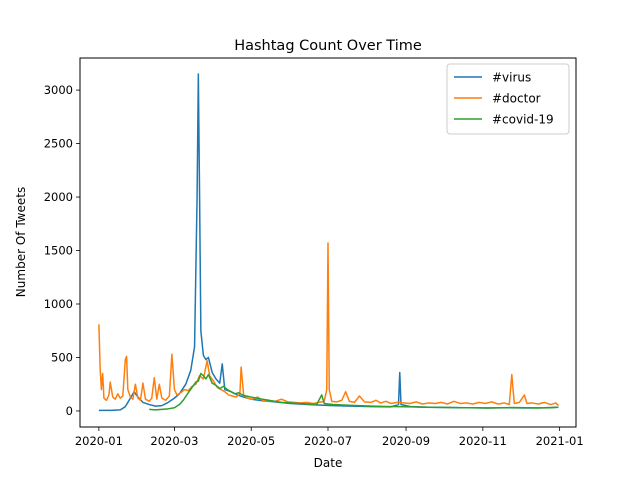 Image resolution: width=640 pixels, height=480 pixels. I want to click on x-tick-label: 2020-09, so click(406, 441).